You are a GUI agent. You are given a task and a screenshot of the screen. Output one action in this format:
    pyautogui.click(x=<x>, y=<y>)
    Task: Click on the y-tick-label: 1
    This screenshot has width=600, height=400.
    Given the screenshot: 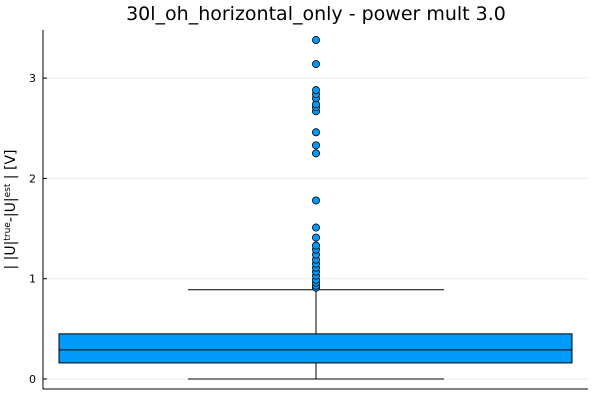 What is the action you would take?
    pyautogui.click(x=32, y=279)
    